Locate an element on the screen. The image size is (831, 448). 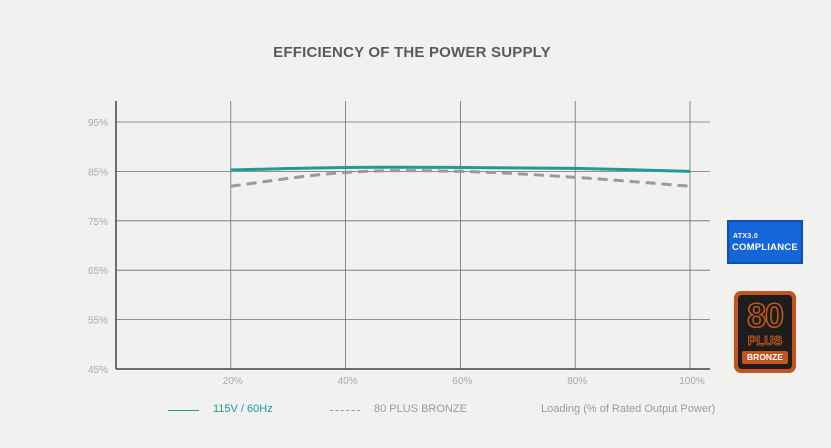
80-plus-logo-inner: 80 PLUS BRONZE is located at coordinates (765, 332).